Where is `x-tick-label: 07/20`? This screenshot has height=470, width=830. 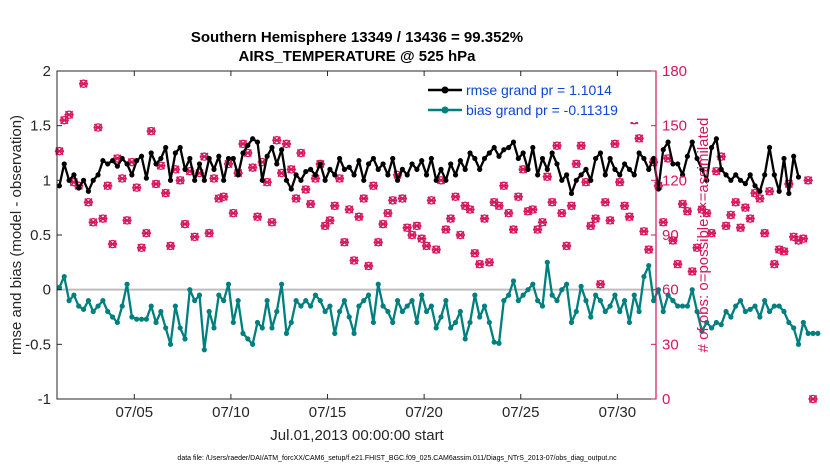
x-tick-label: 07/20 is located at coordinates (424, 412).